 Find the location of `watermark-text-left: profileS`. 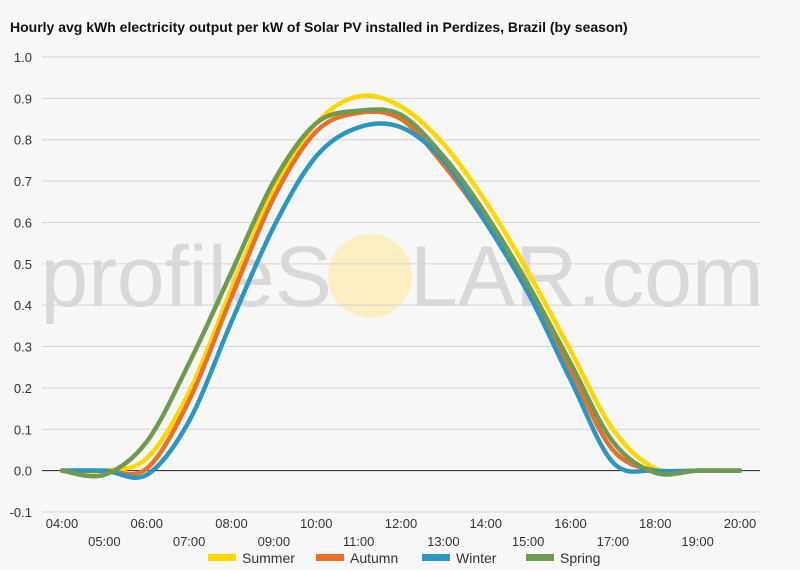

watermark-text-left: profileS is located at coordinates (186, 277).